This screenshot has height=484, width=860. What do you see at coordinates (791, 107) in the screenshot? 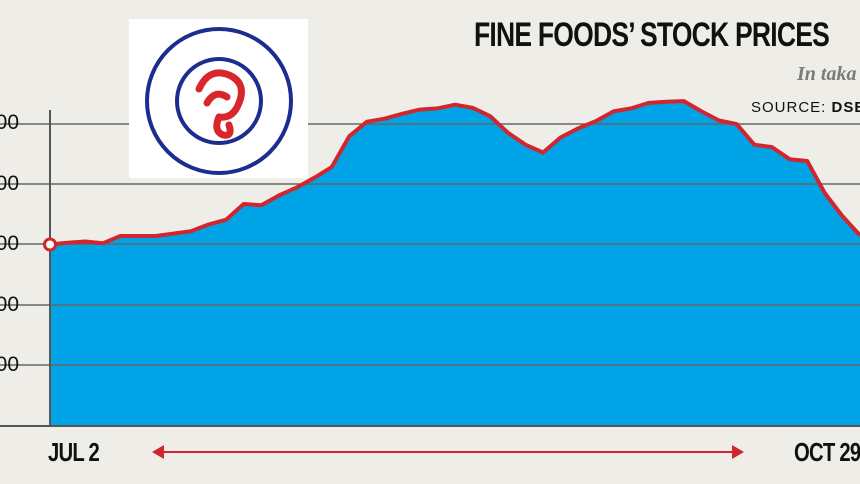
I see `source-label: SOURCE:` at bounding box center [791, 107].